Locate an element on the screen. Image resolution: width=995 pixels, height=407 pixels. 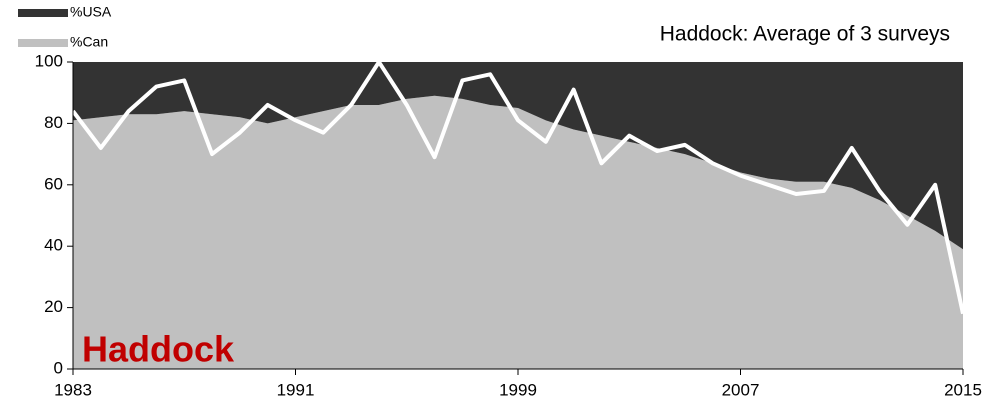
y-tick-label: 0 is located at coordinates (58, 367).